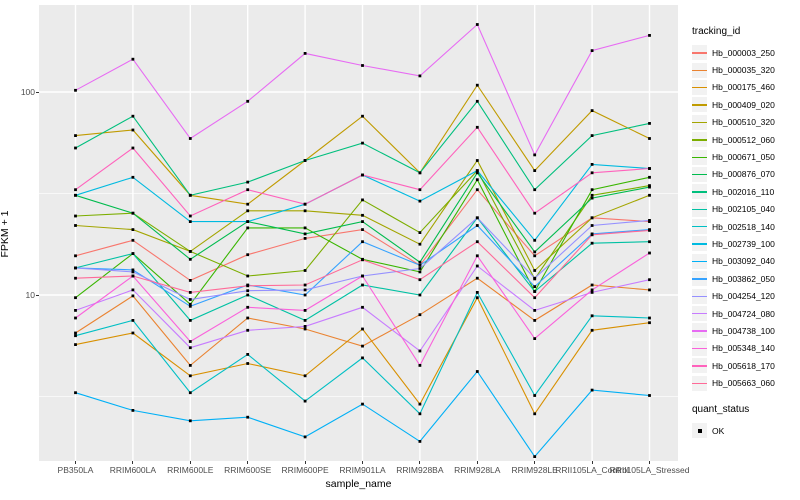 The height and width of the screenshot is (500, 800). Describe the element at coordinates (534, 470) in the screenshot. I see `x-tick-label: RRIM928LE` at that location.